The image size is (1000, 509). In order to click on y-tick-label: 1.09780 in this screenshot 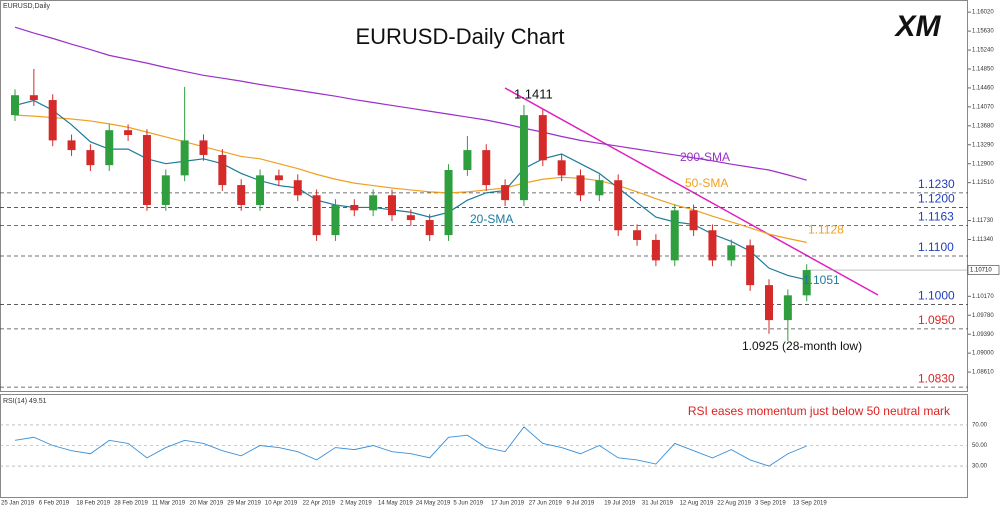, I will do `click(983, 316)`.